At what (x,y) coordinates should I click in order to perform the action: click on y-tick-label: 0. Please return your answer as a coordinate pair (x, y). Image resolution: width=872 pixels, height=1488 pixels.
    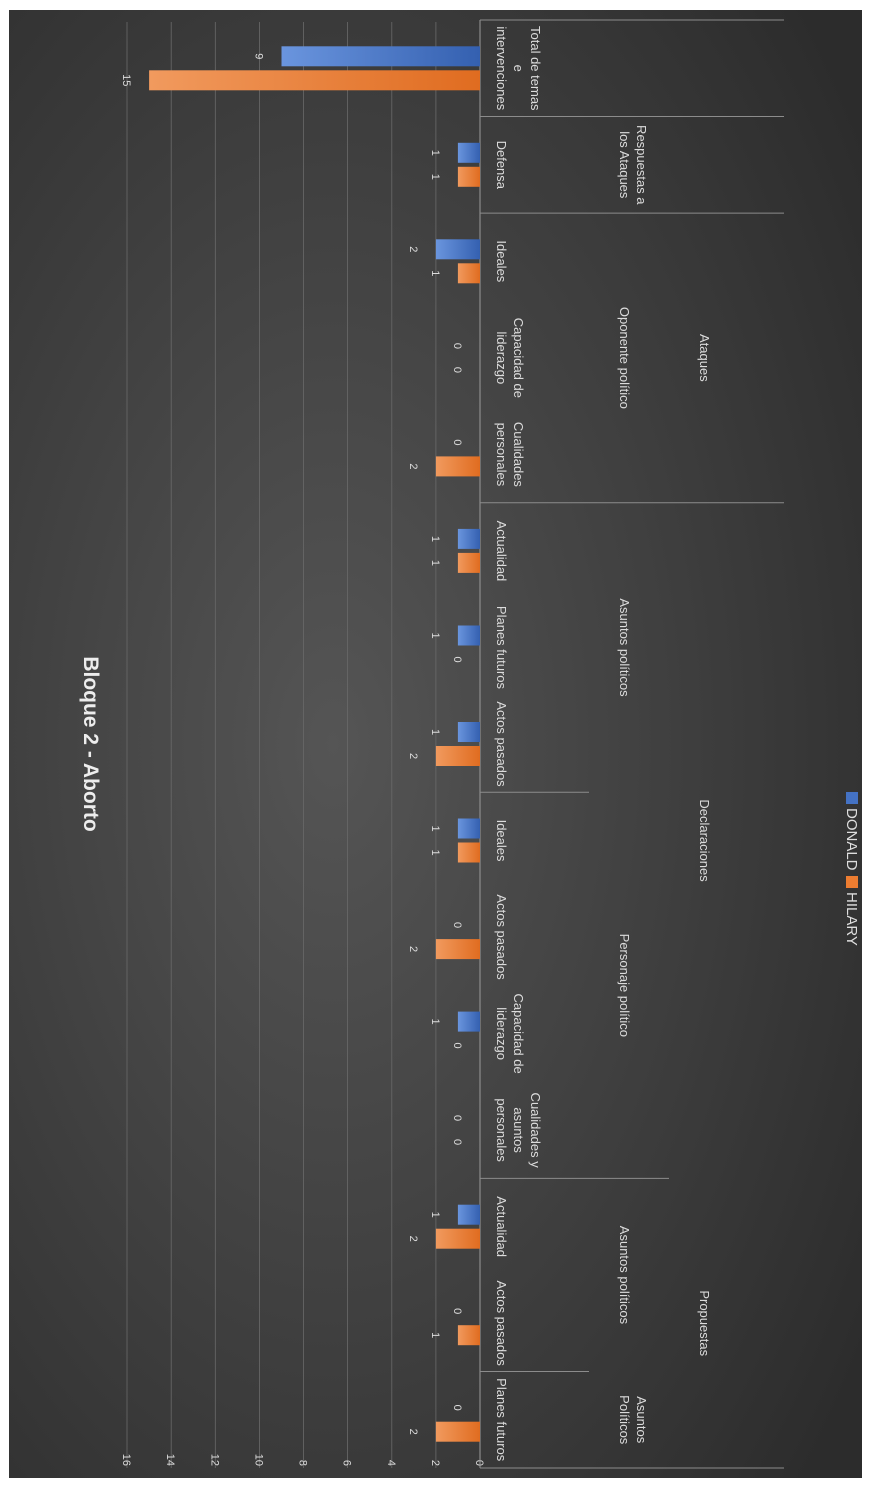
    Looking at the image, I should click on (479, 1463).